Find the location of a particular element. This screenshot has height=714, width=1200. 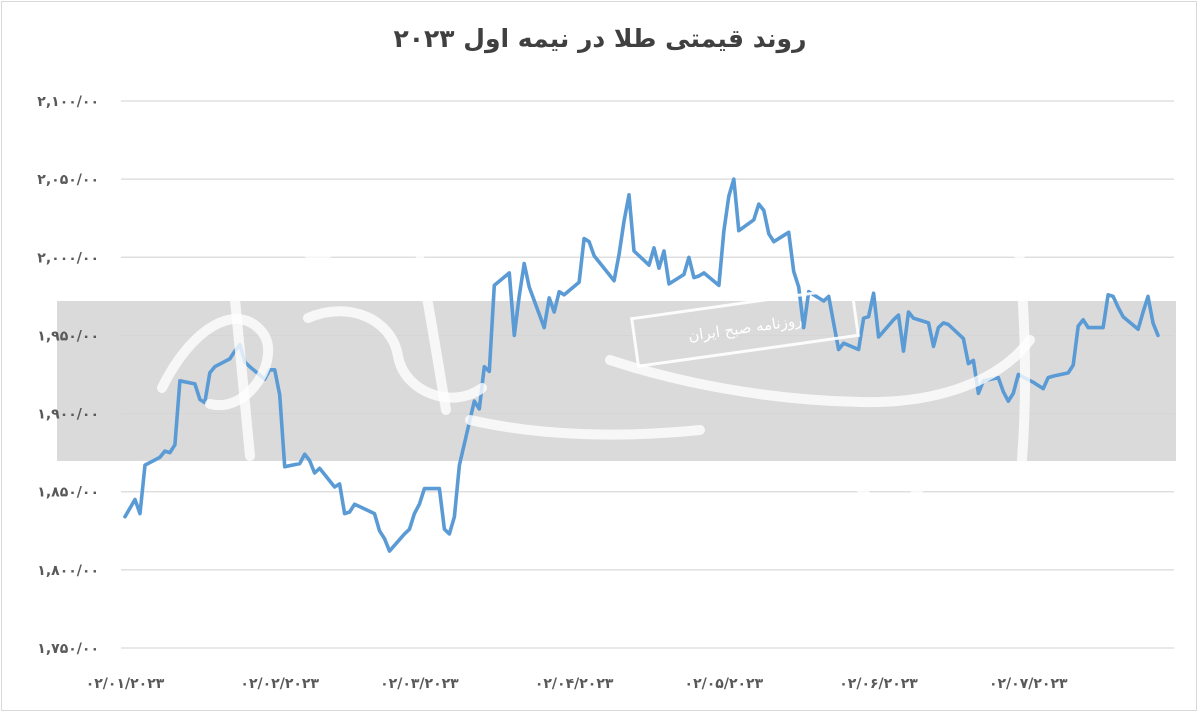

x-tick-label: ۰۲/۰۷/۲۰۲۳ is located at coordinates (1028, 684).